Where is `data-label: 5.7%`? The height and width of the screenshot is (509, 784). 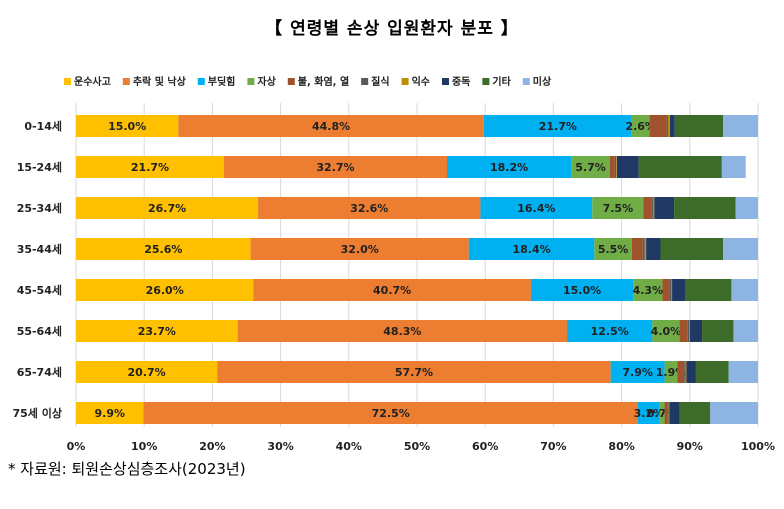 data-label: 5.7% is located at coordinates (590, 167).